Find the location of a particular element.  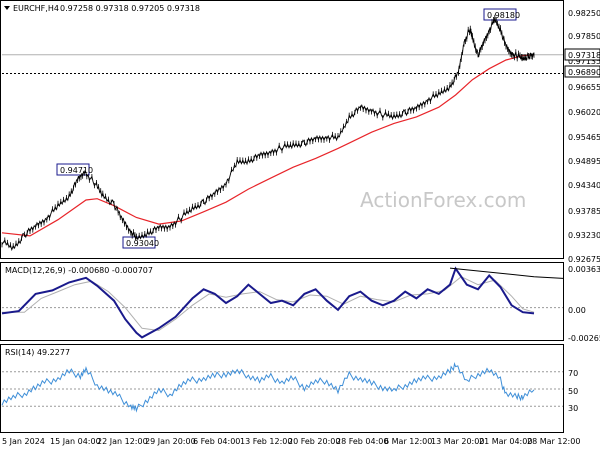

current-price-tag-box is located at coordinates (582, 54).